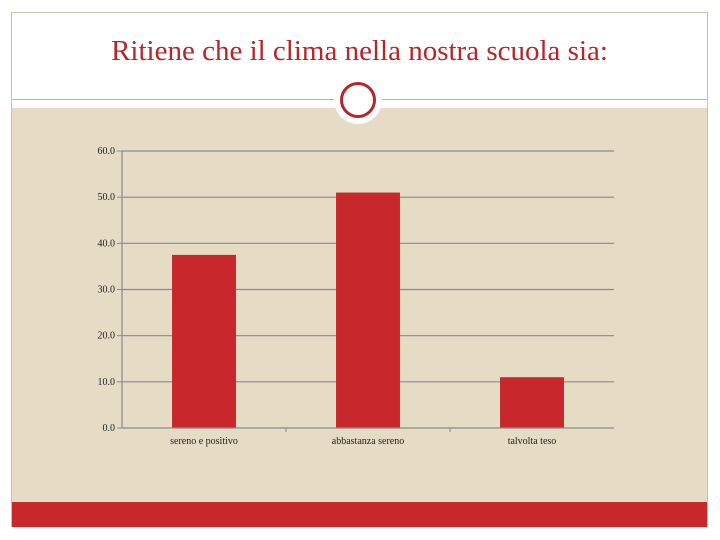  I want to click on y-axis-ticks: 0.0 10.0 20.0 30.0 40.0 50.0 60.0, so click(110, 290).